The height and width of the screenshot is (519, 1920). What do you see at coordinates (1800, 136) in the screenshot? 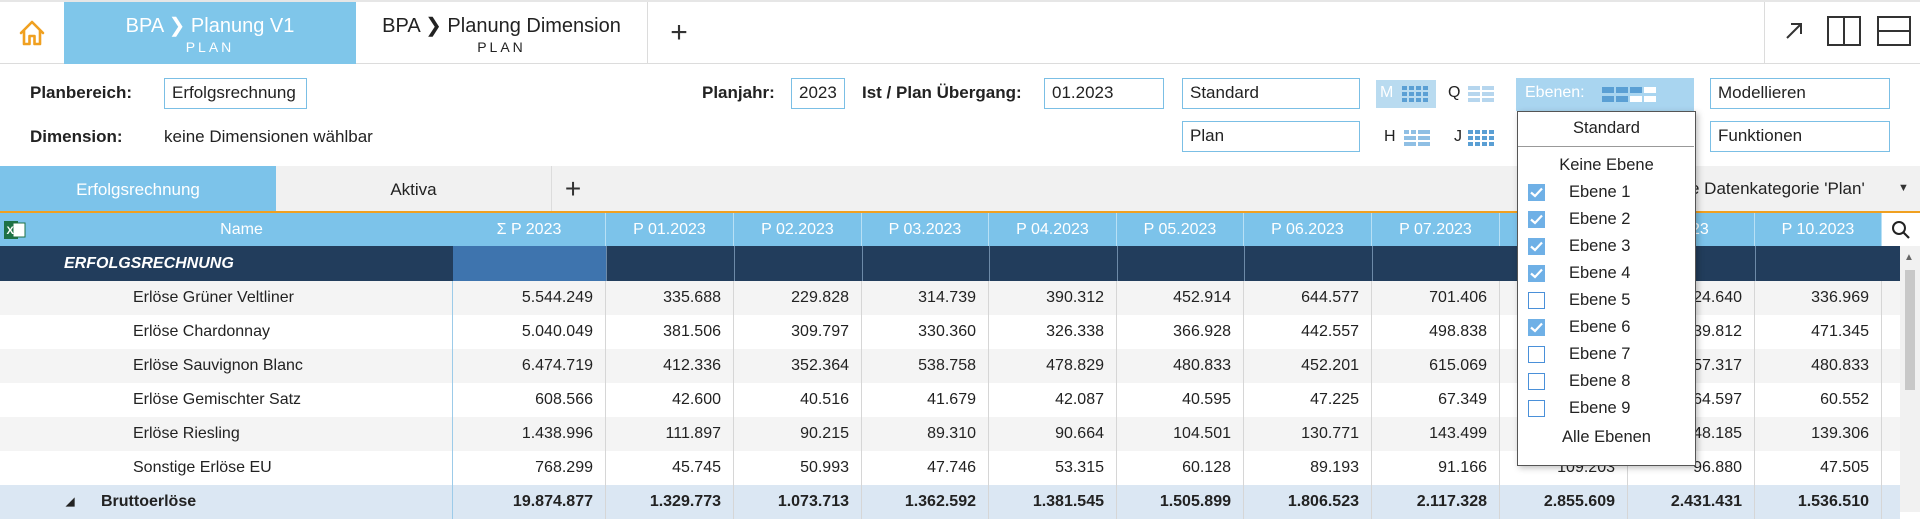
I see `funktionen-button: Funktionen` at bounding box center [1800, 136].